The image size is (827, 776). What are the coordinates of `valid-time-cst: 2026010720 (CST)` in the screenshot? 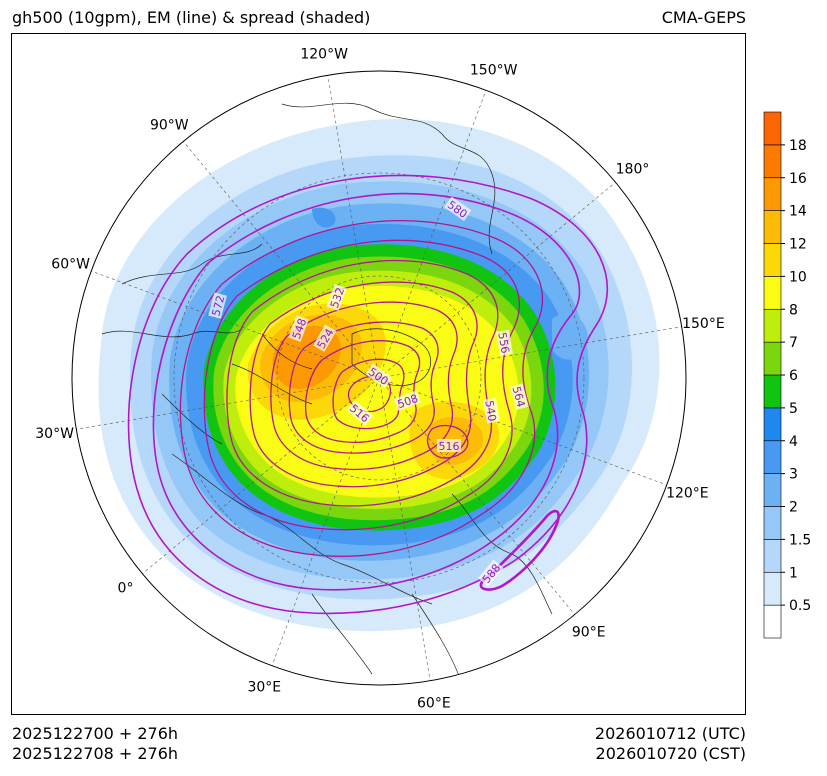 It's located at (670, 753).